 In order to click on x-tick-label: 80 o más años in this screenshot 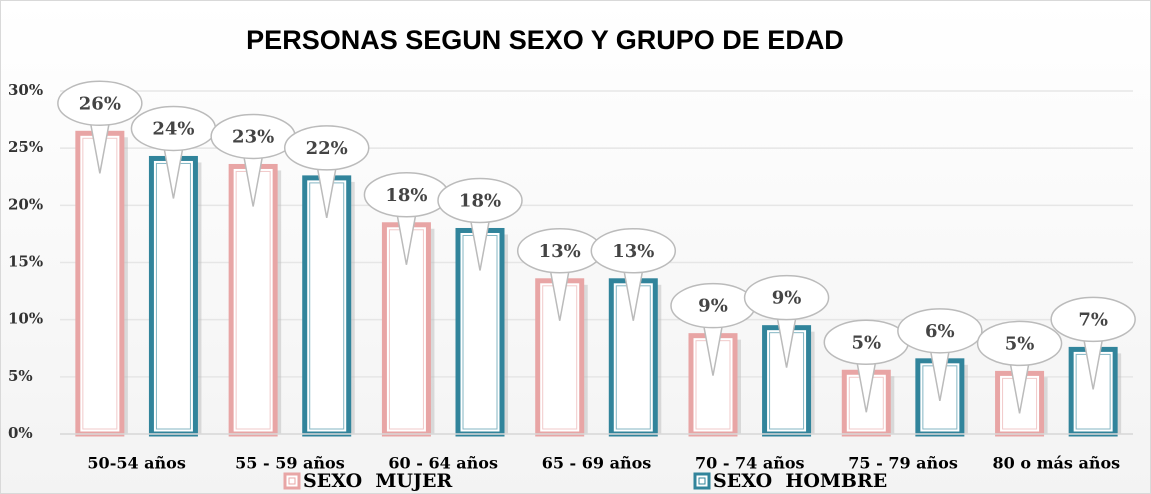, I will do `click(1057, 463)`.